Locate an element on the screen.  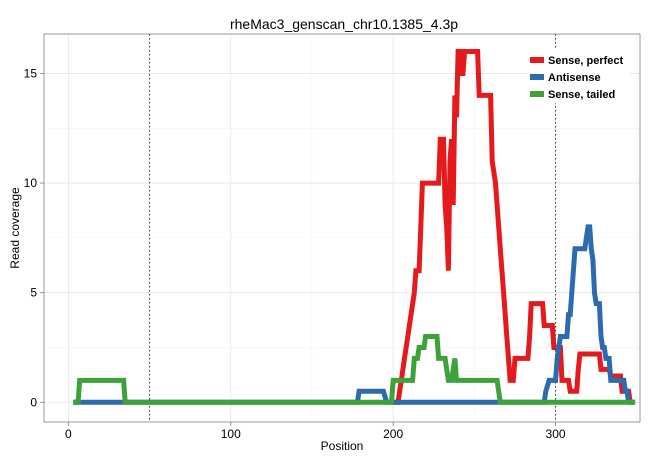
y-axis-title: Read coverage is located at coordinates (15, 228).